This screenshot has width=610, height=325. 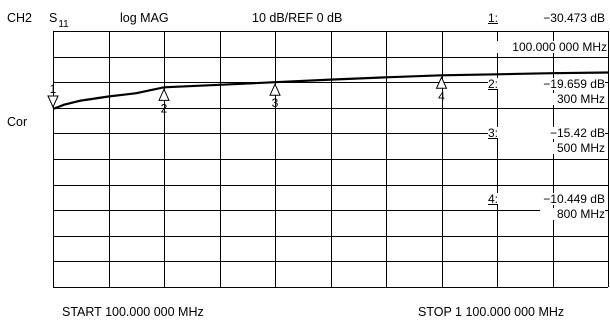 I want to click on marker-3-readout: 3: −15.42 dB, so click(x=546, y=133).